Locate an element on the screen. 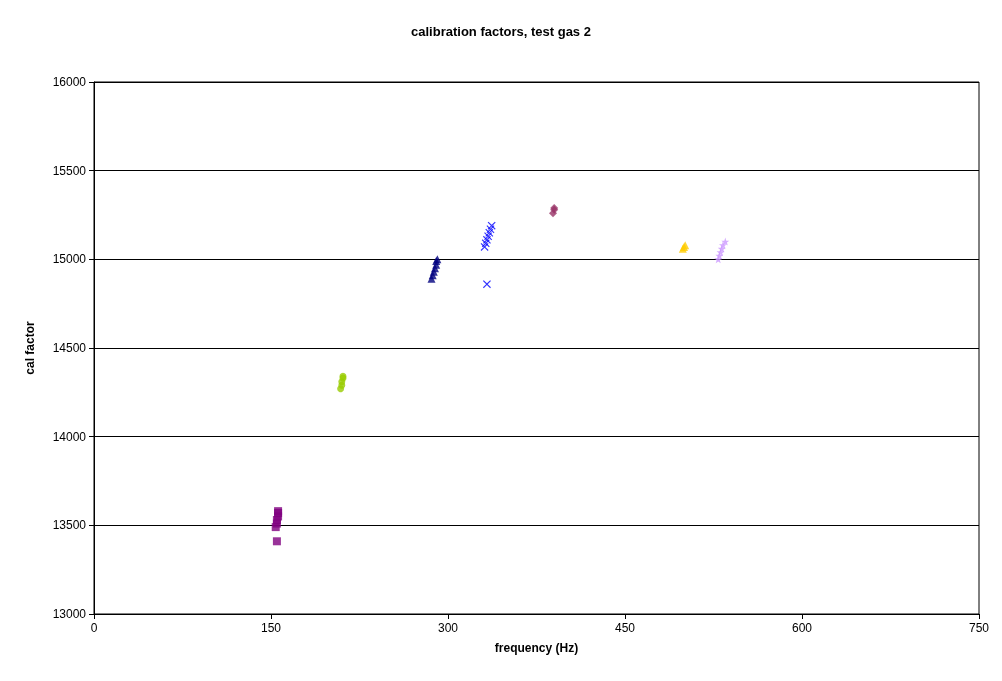 The image size is (1002, 681). y-axis-title: cal factor is located at coordinates (30, 347).